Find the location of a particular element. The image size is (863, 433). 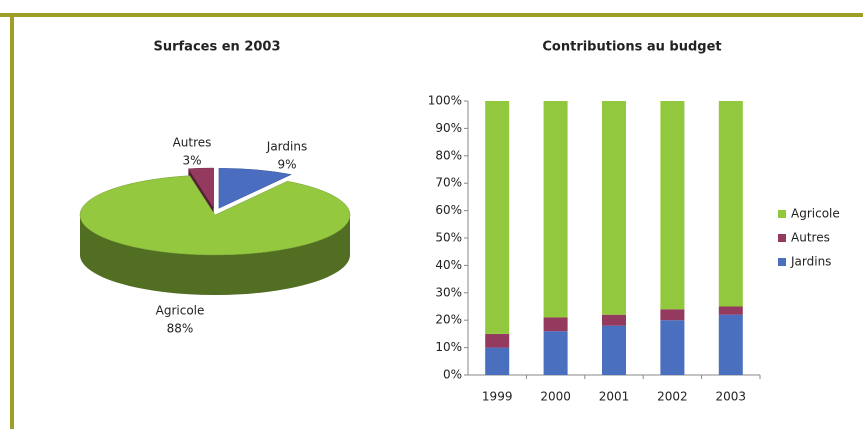

slice-value-label: 88% is located at coordinates (180, 329).